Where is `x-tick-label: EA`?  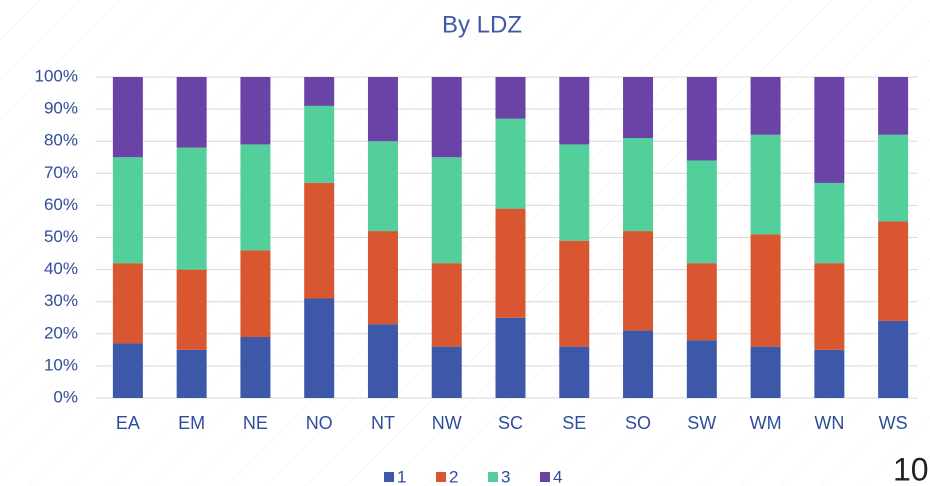
x-tick-label: EA is located at coordinates (128, 423).